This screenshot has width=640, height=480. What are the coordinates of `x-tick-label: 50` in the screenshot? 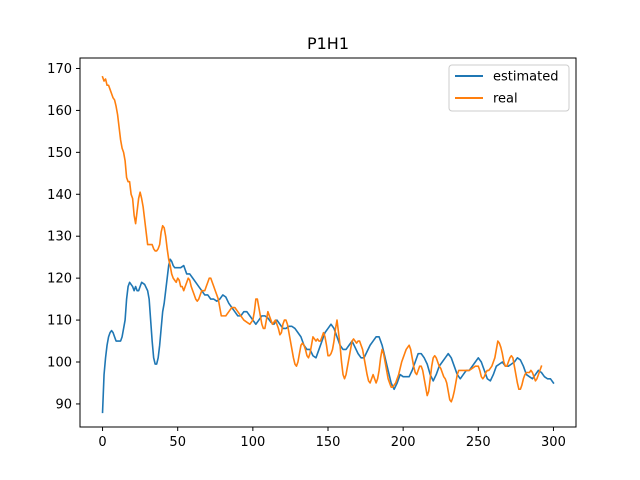 It's located at (177, 442).